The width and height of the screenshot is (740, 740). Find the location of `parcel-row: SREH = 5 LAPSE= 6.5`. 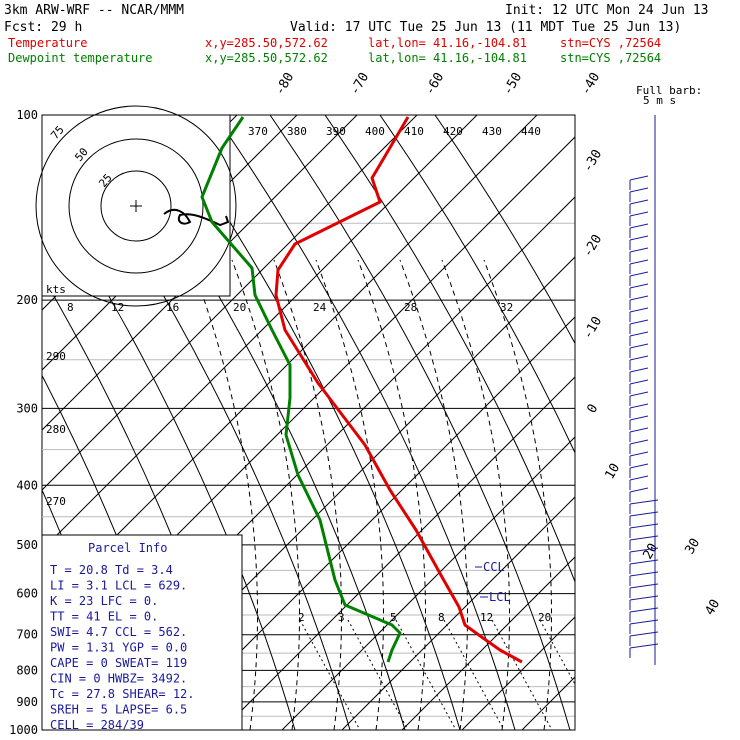

parcel-row: SREH = 5 LAPSE= 6.5 is located at coordinates (118, 710).